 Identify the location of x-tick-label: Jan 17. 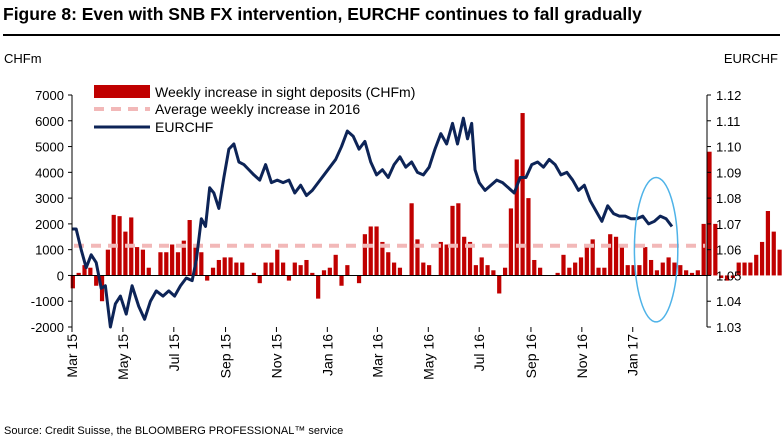
(633, 355).